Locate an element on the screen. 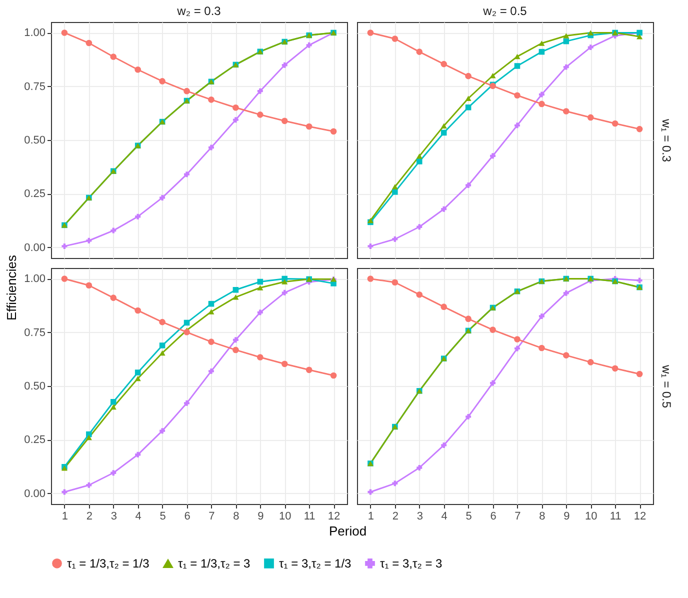 The height and width of the screenshot is (598, 688). chart-title: w₂ = 0.3 is located at coordinates (199, 11).